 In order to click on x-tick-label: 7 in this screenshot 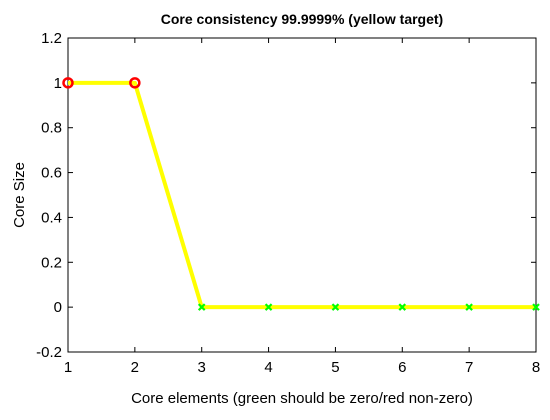, I will do `click(469, 367)`.